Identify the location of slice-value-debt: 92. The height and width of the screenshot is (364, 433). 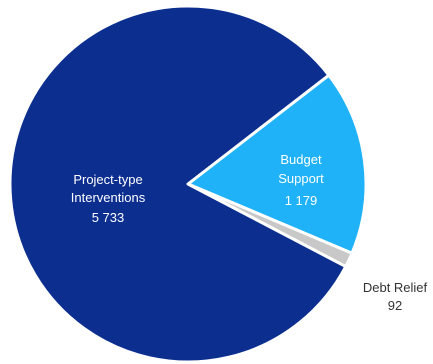
(395, 305).